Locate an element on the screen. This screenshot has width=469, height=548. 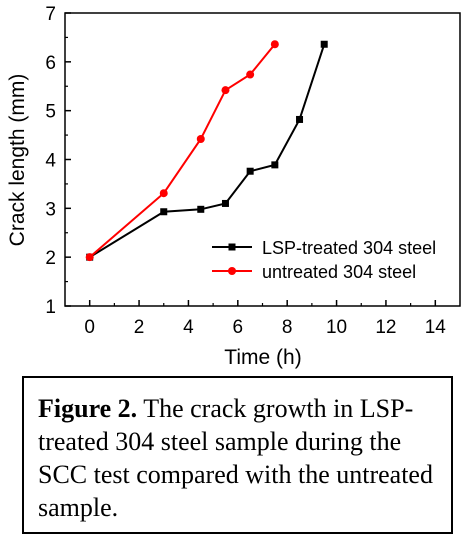
legend-label: LSP-treated 304 steel is located at coordinates (349, 248).